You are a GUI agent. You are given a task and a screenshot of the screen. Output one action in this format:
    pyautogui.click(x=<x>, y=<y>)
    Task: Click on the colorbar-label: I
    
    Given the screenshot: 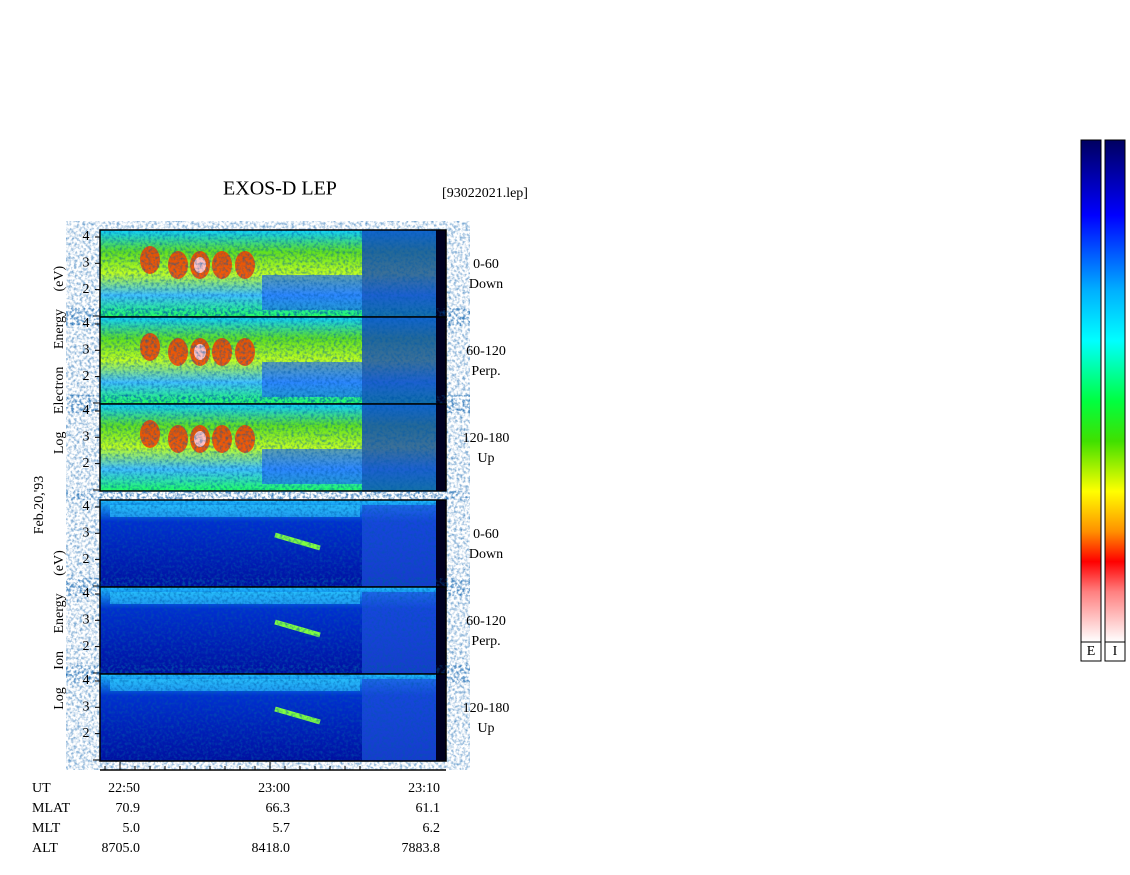 What is the action you would take?
    pyautogui.click(x=1115, y=651)
    